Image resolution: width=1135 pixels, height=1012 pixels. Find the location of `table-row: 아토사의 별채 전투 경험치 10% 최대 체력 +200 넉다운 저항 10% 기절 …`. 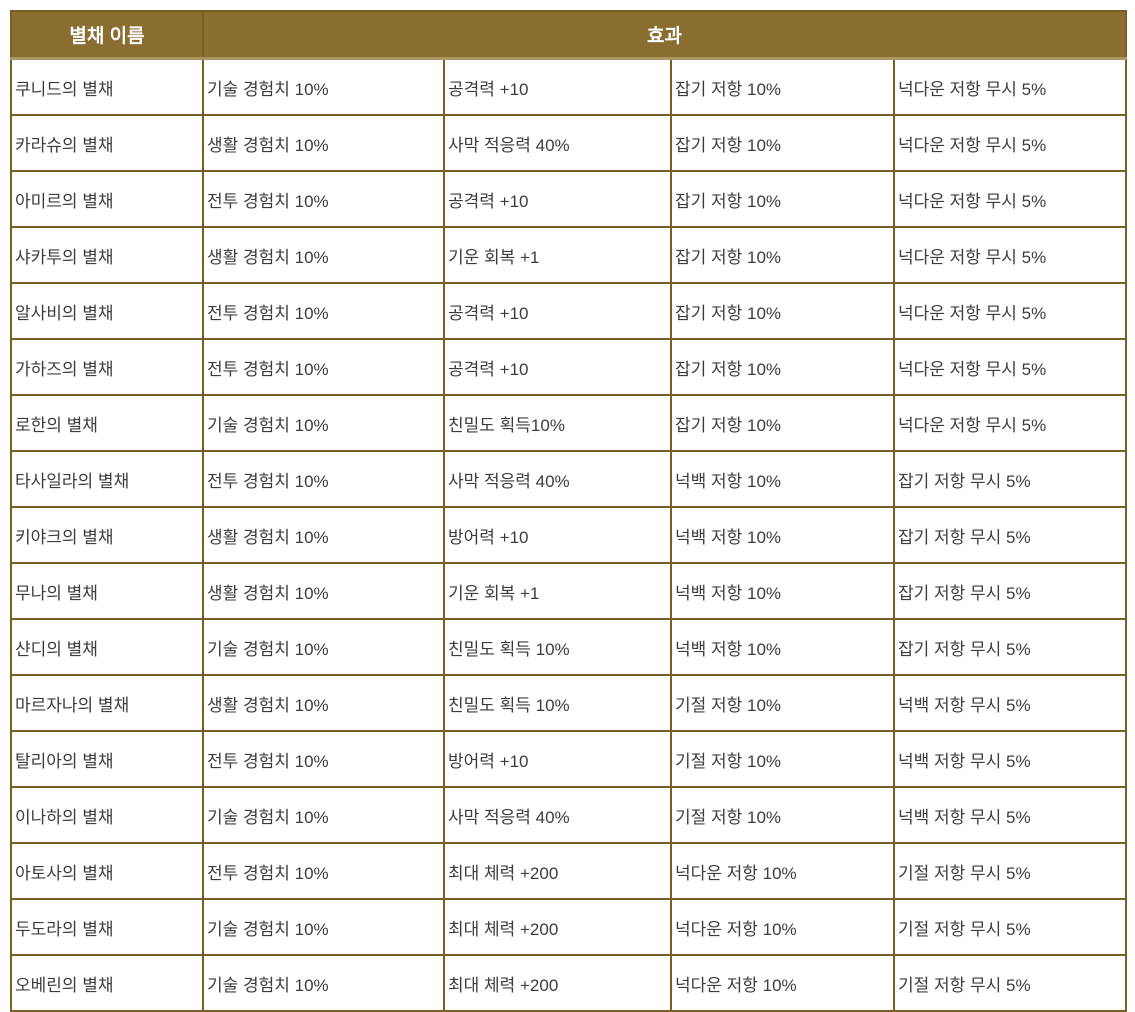

table-row: 아토사의 별채 전투 경험치 10% 최대 체력 +200 넉다운 저항 10% 기절 … is located at coordinates (569, 871).